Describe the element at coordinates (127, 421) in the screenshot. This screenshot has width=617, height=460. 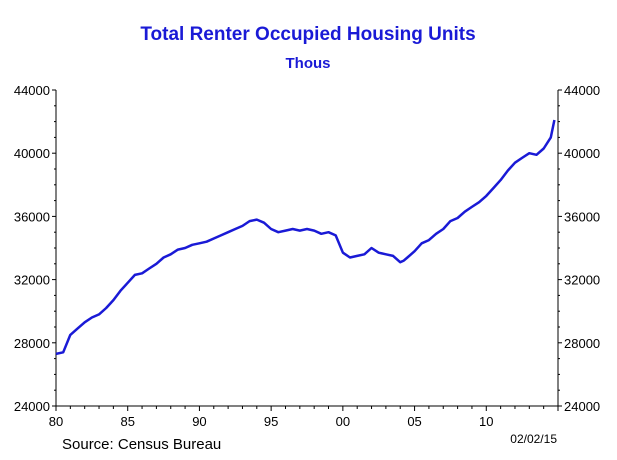
I see `x-tick-label: 85` at that location.